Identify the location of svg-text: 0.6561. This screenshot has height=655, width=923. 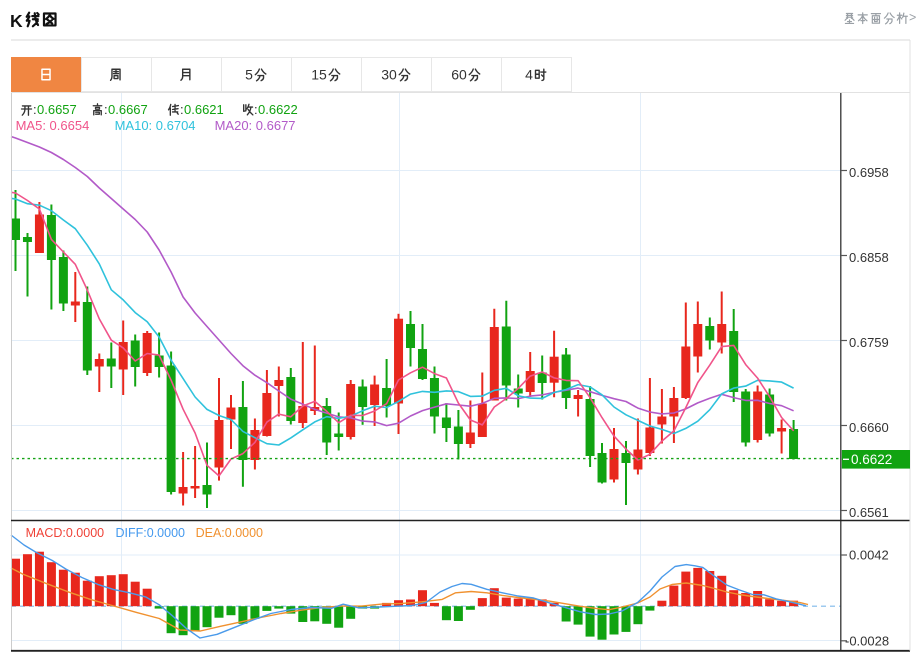
(869, 512).